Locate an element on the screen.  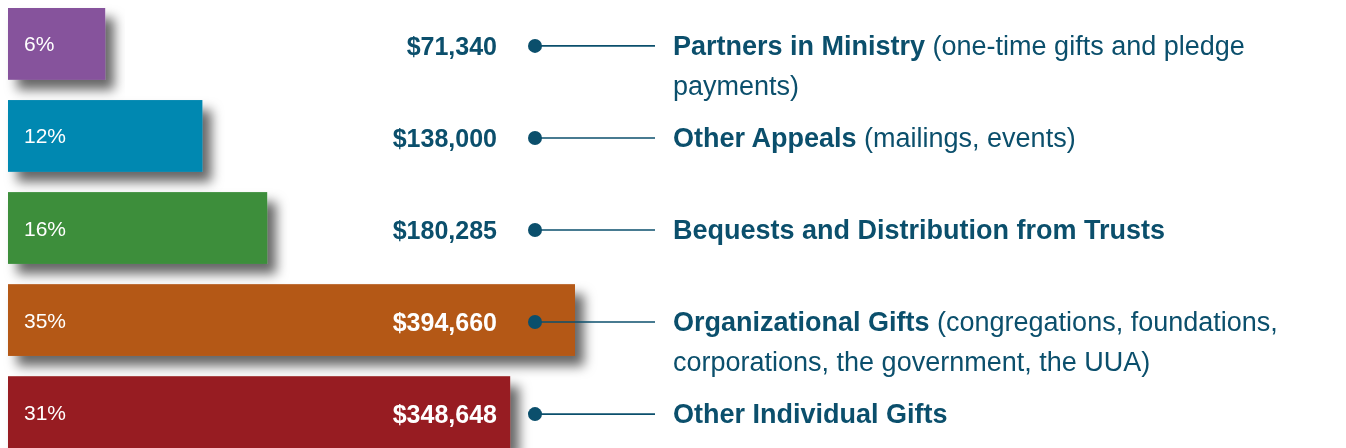
y-tick-label: Organizational Gifts (congregations, foundations, corporations, the government, the UUA) is located at coordinates (975, 342).